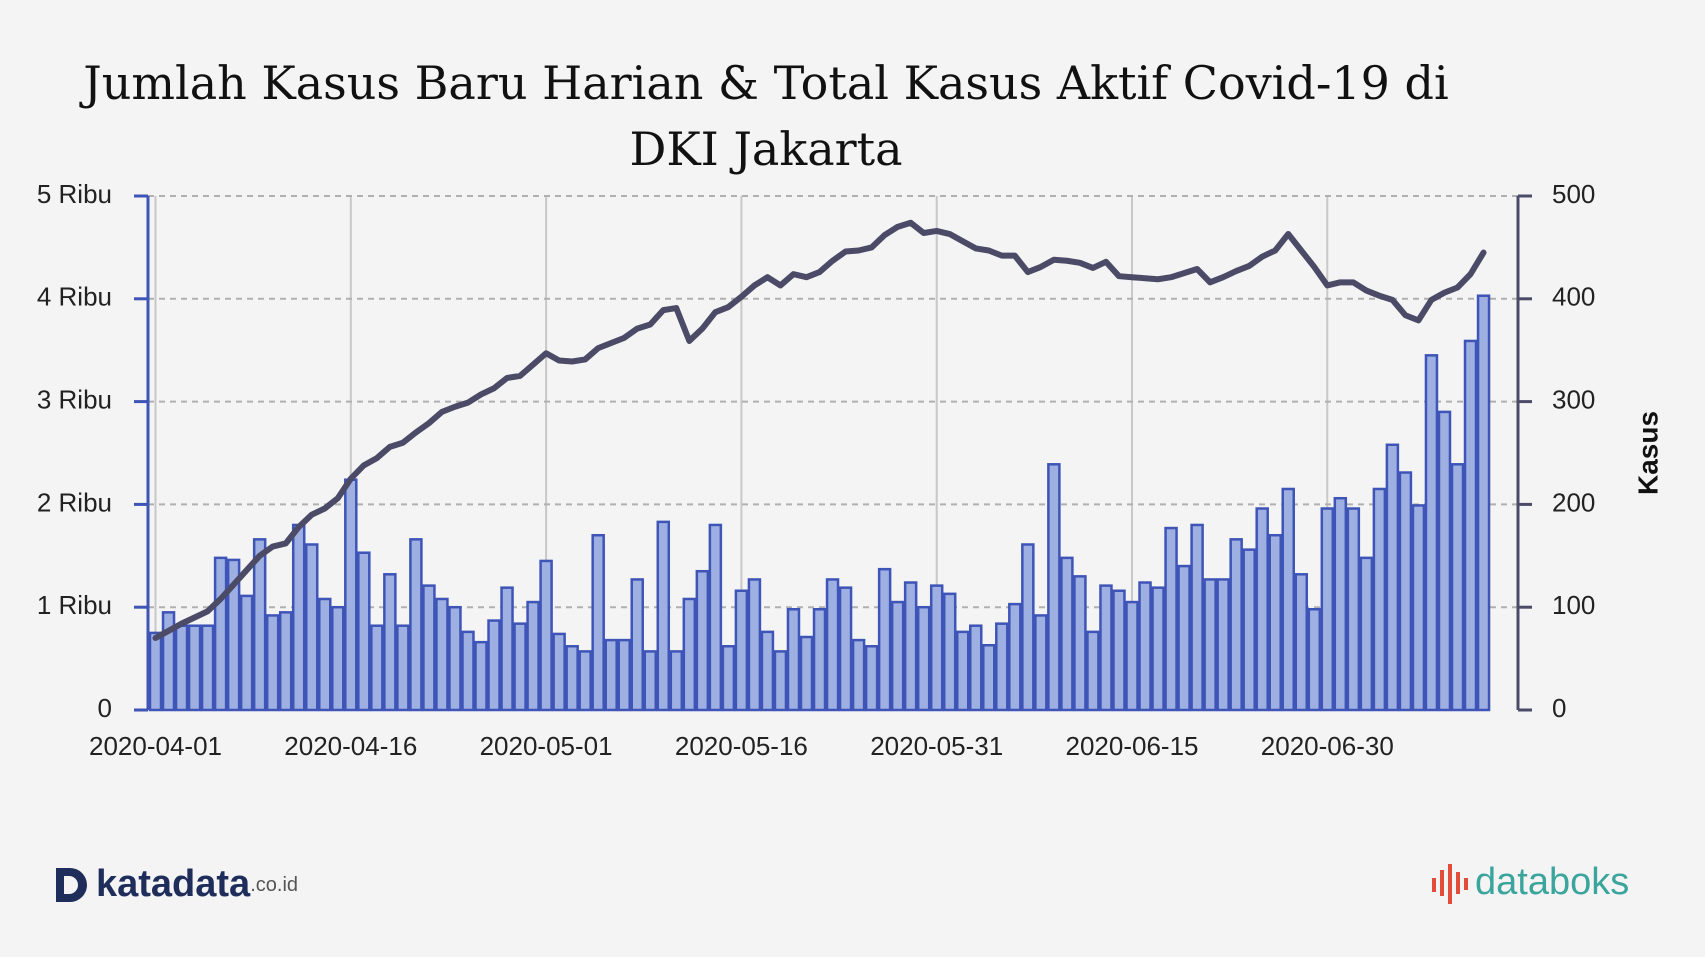 This screenshot has width=1705, height=957. Describe the element at coordinates (173, 884) in the screenshot. I see `logo-text: katadata` at that location.